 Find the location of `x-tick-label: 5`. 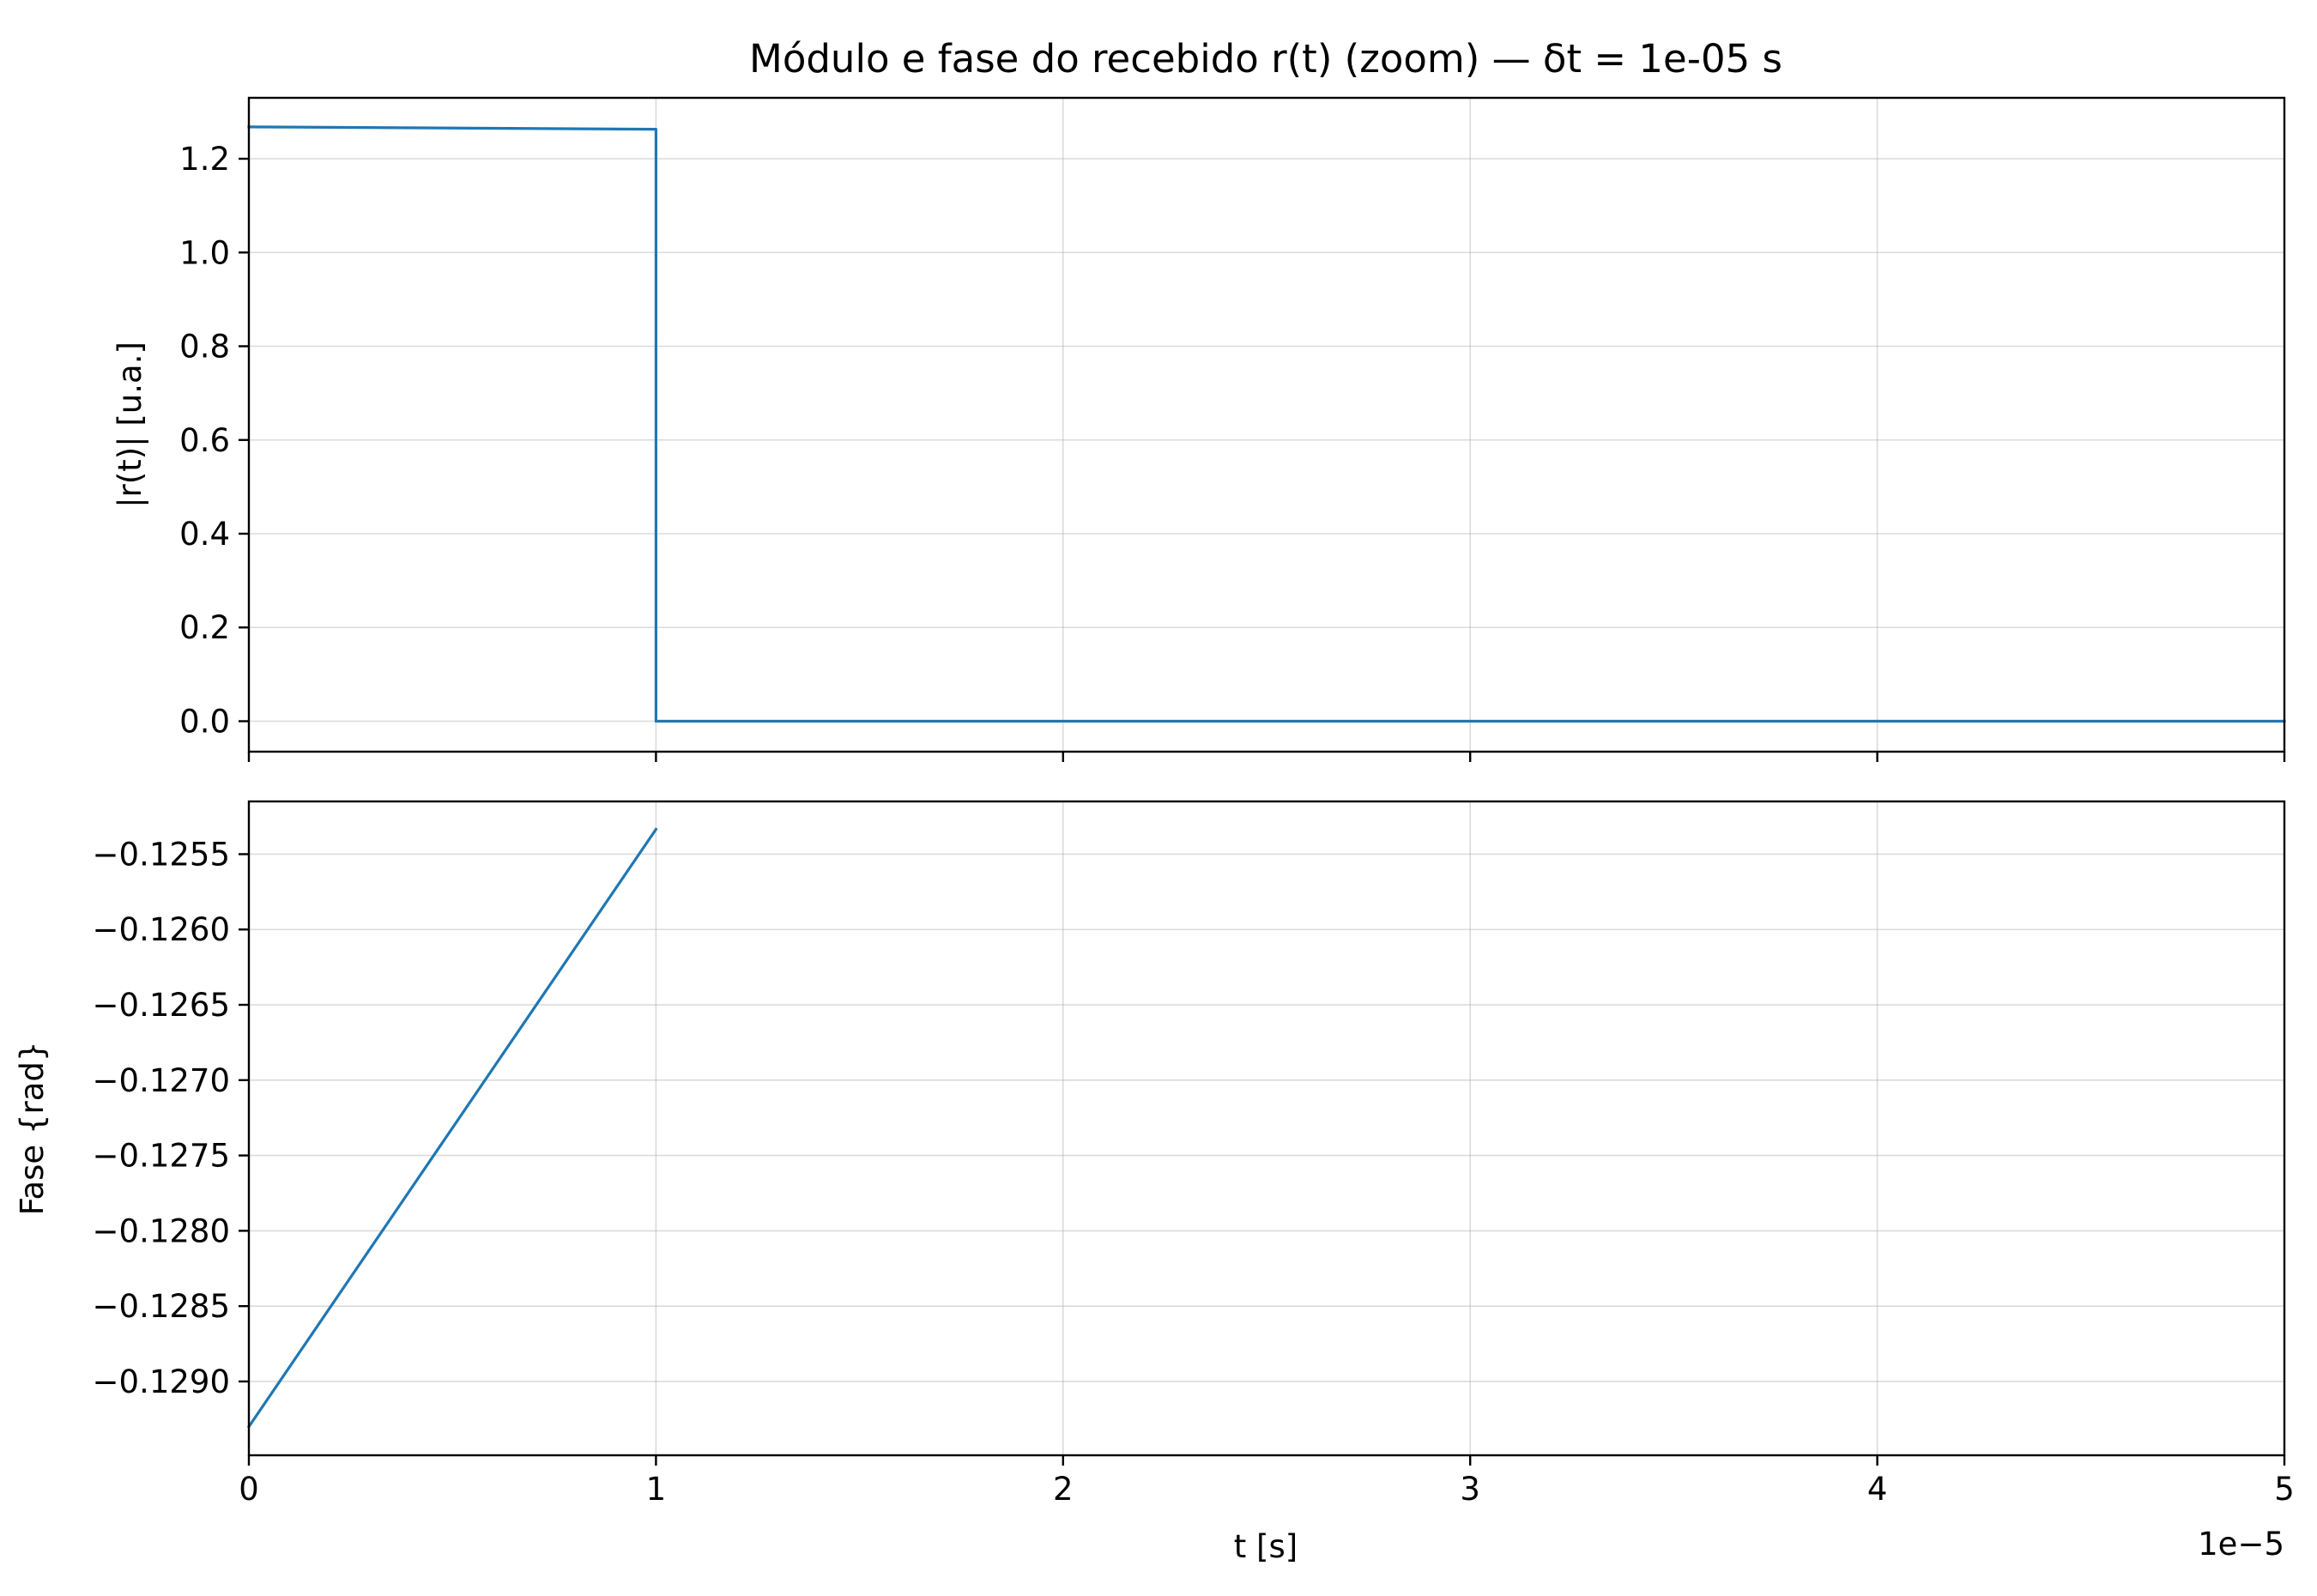

x-tick-label: 5 is located at coordinates (2284, 1489).